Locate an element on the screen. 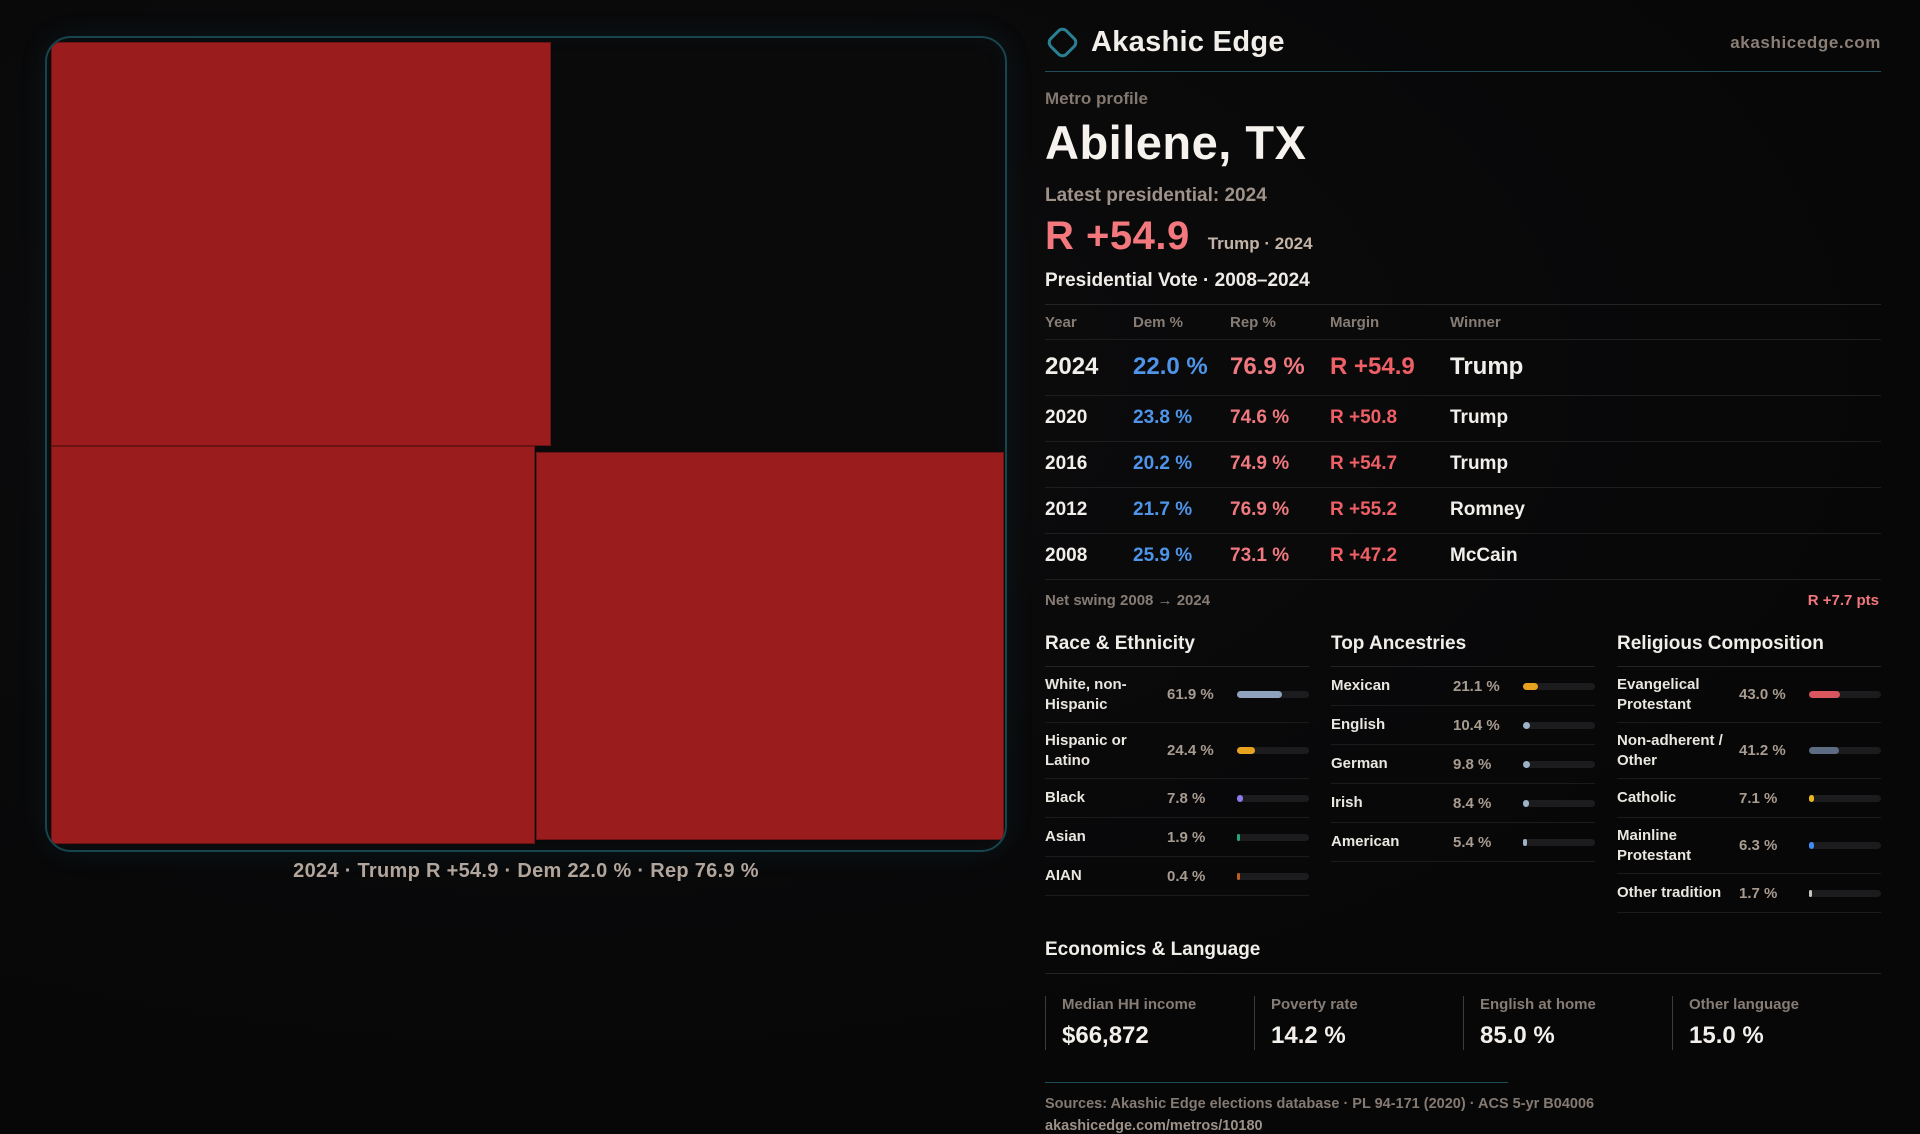  net-swing-row: Net swing 2008 → 2024 R +7.7 pts is located at coordinates (1463, 599).